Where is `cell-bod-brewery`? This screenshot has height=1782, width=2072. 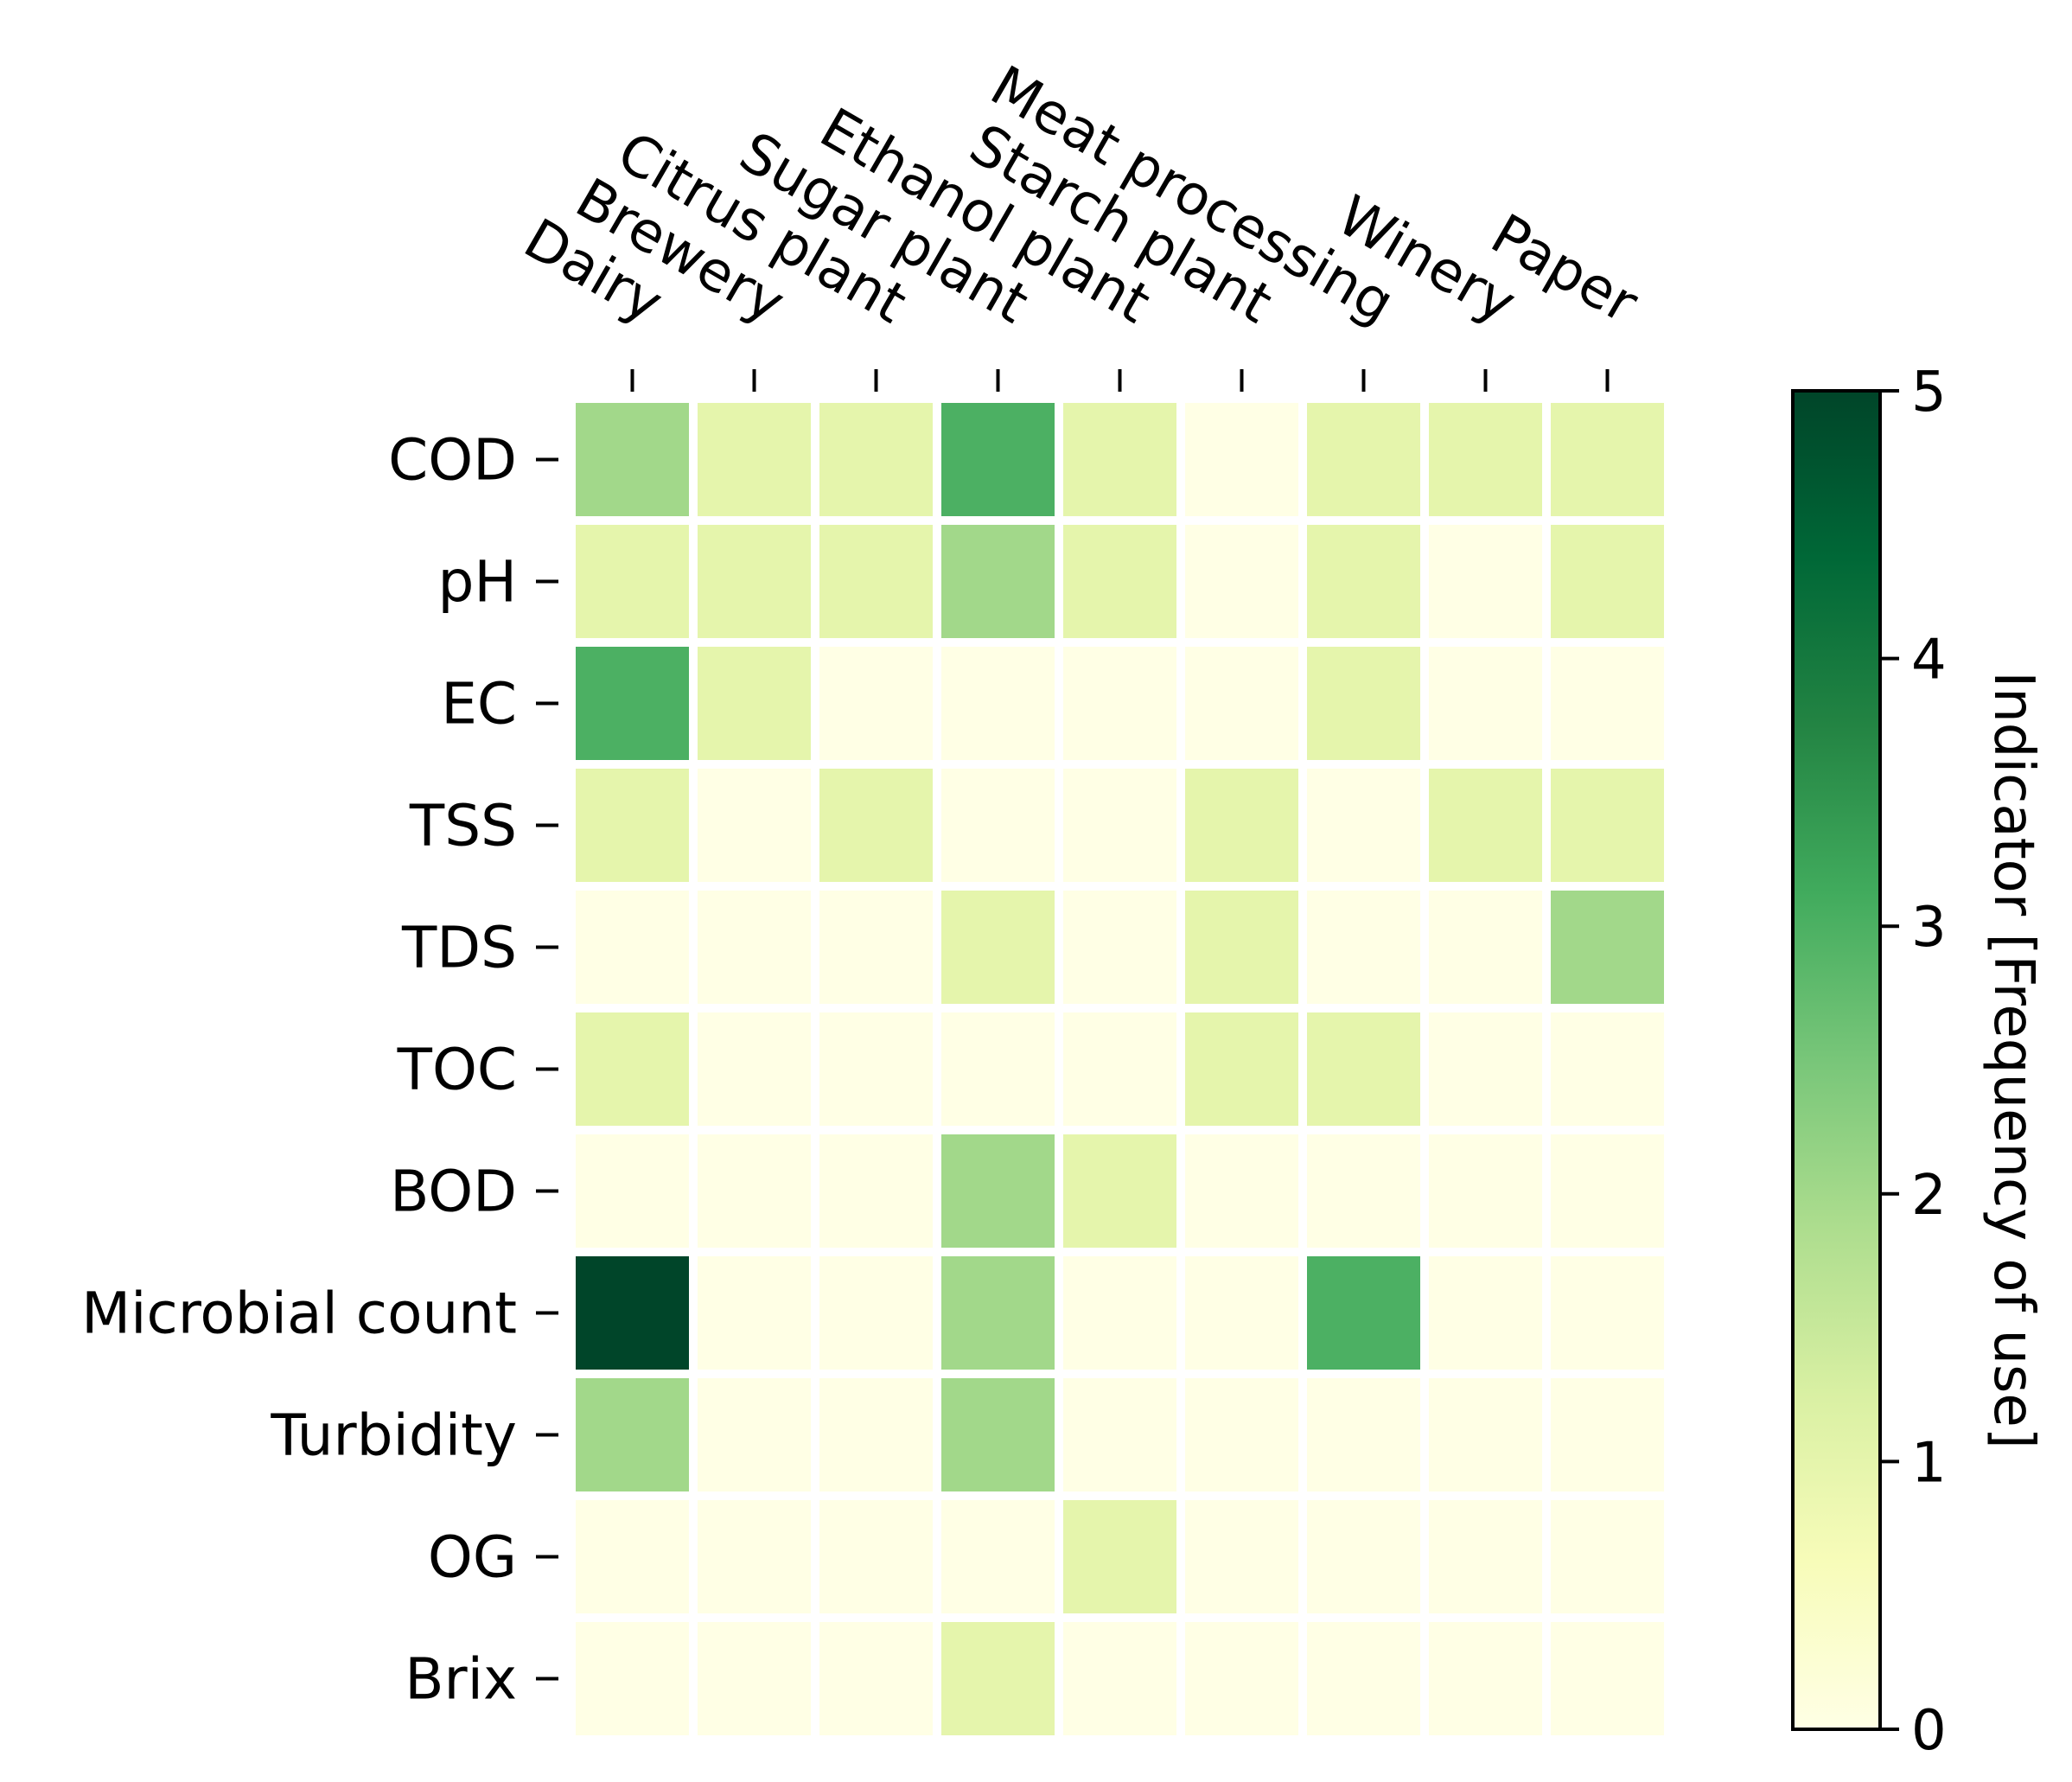
cell-bod-brewery is located at coordinates (755, 1191).